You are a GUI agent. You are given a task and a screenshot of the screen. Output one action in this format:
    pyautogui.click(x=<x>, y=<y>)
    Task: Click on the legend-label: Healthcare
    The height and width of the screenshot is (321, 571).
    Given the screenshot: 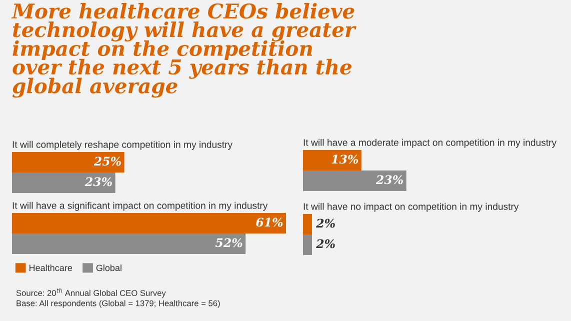 What is the action you would take?
    pyautogui.click(x=51, y=268)
    